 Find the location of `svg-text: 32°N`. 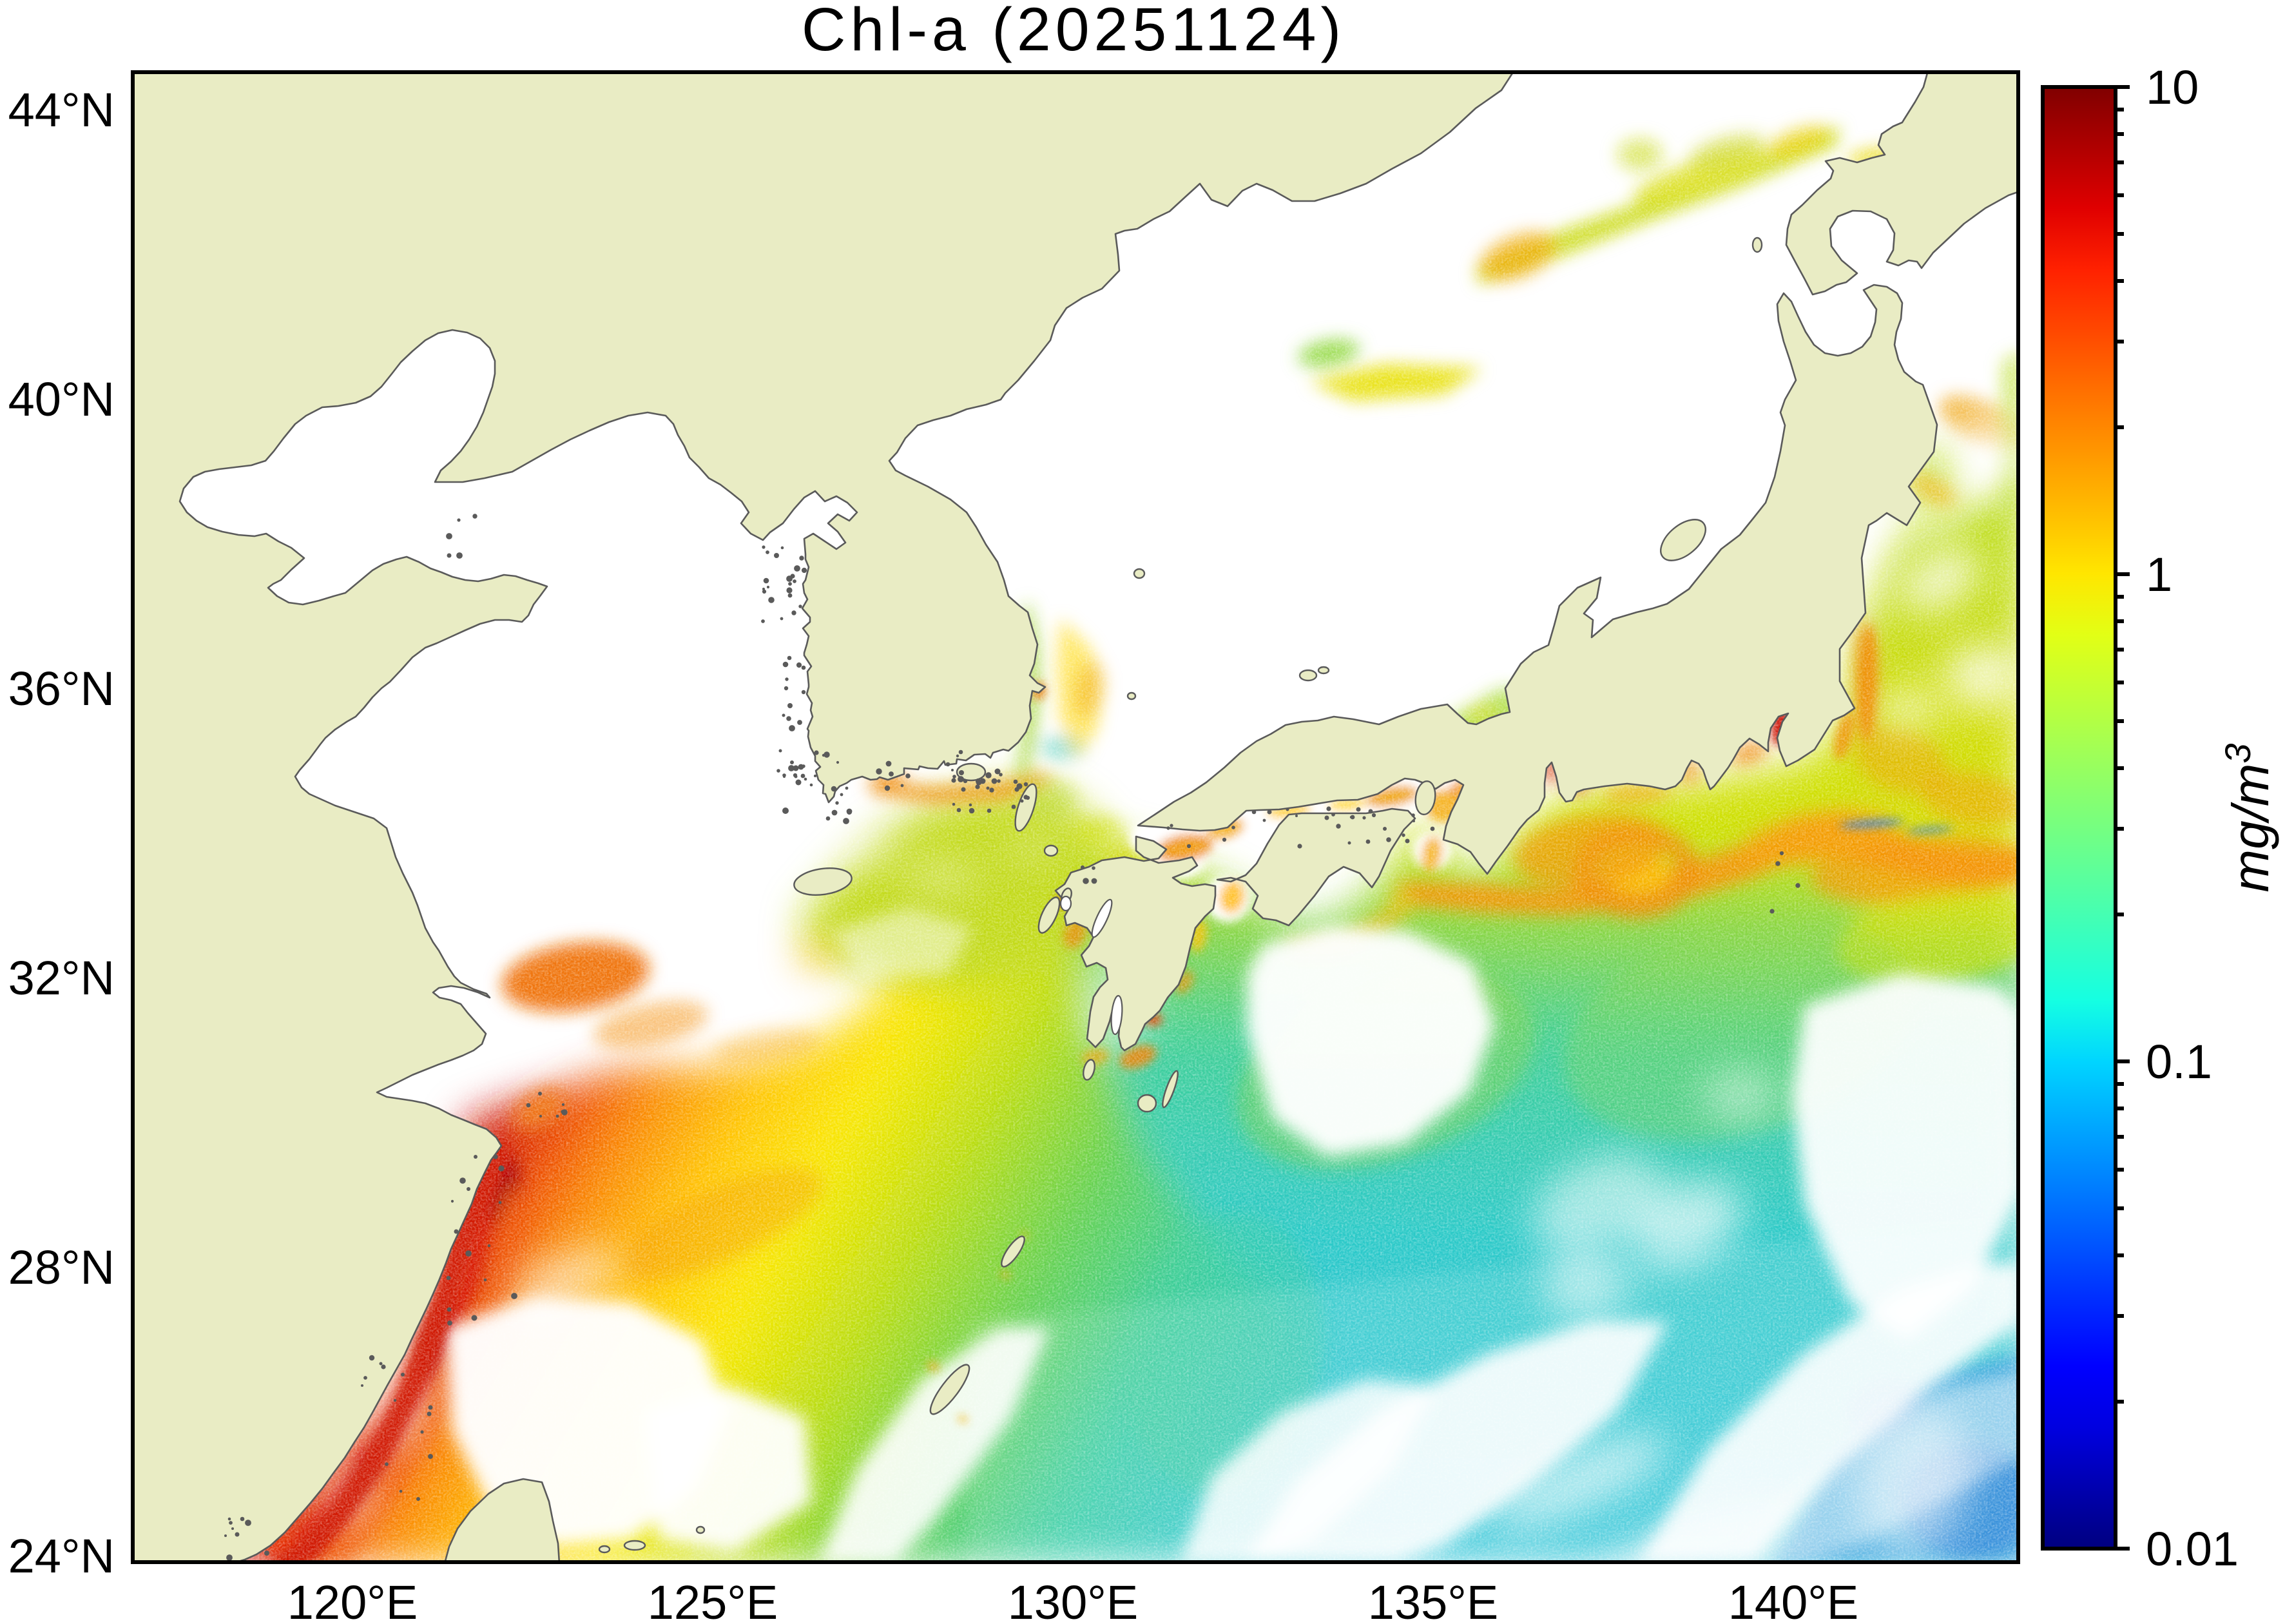

svg-text: 32°N is located at coordinates (61, 978).